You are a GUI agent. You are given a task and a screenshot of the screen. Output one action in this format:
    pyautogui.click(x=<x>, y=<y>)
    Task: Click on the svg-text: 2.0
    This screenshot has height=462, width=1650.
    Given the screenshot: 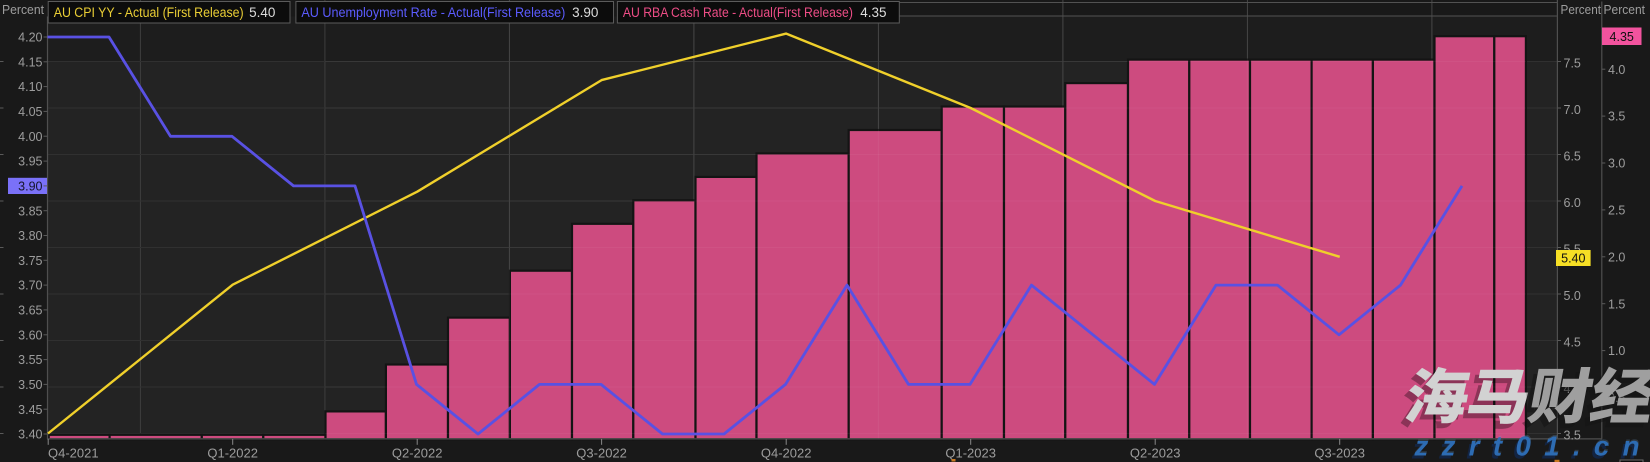 What is the action you would take?
    pyautogui.click(x=1616, y=257)
    